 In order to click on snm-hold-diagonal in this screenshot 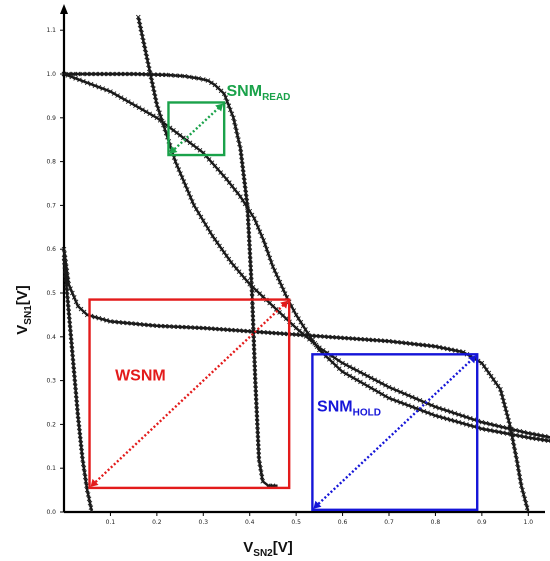, I will do `click(395, 432)`.